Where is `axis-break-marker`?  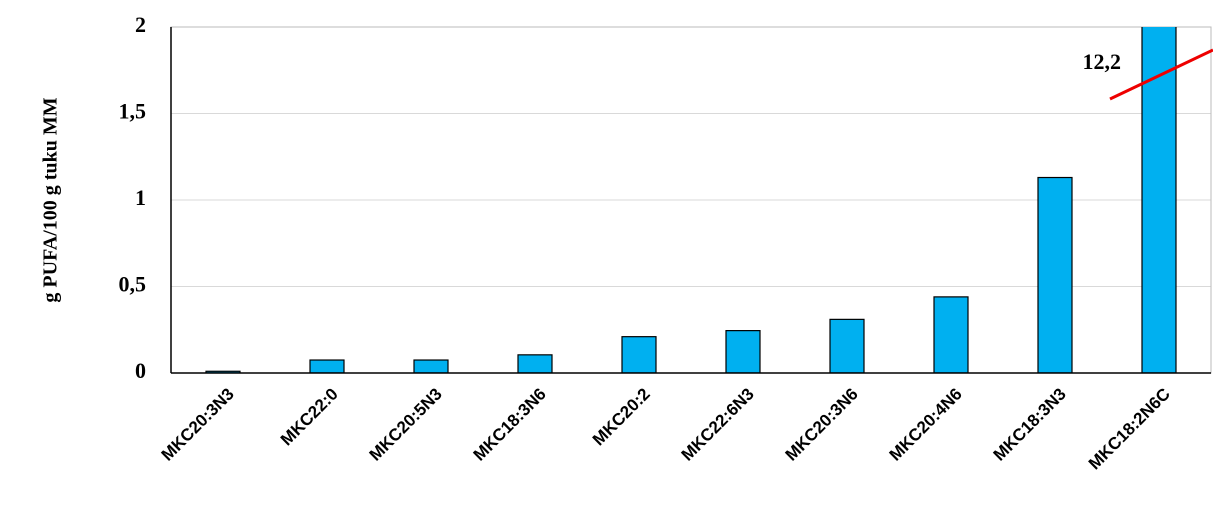
axis-break-marker is located at coordinates (1161, 74).